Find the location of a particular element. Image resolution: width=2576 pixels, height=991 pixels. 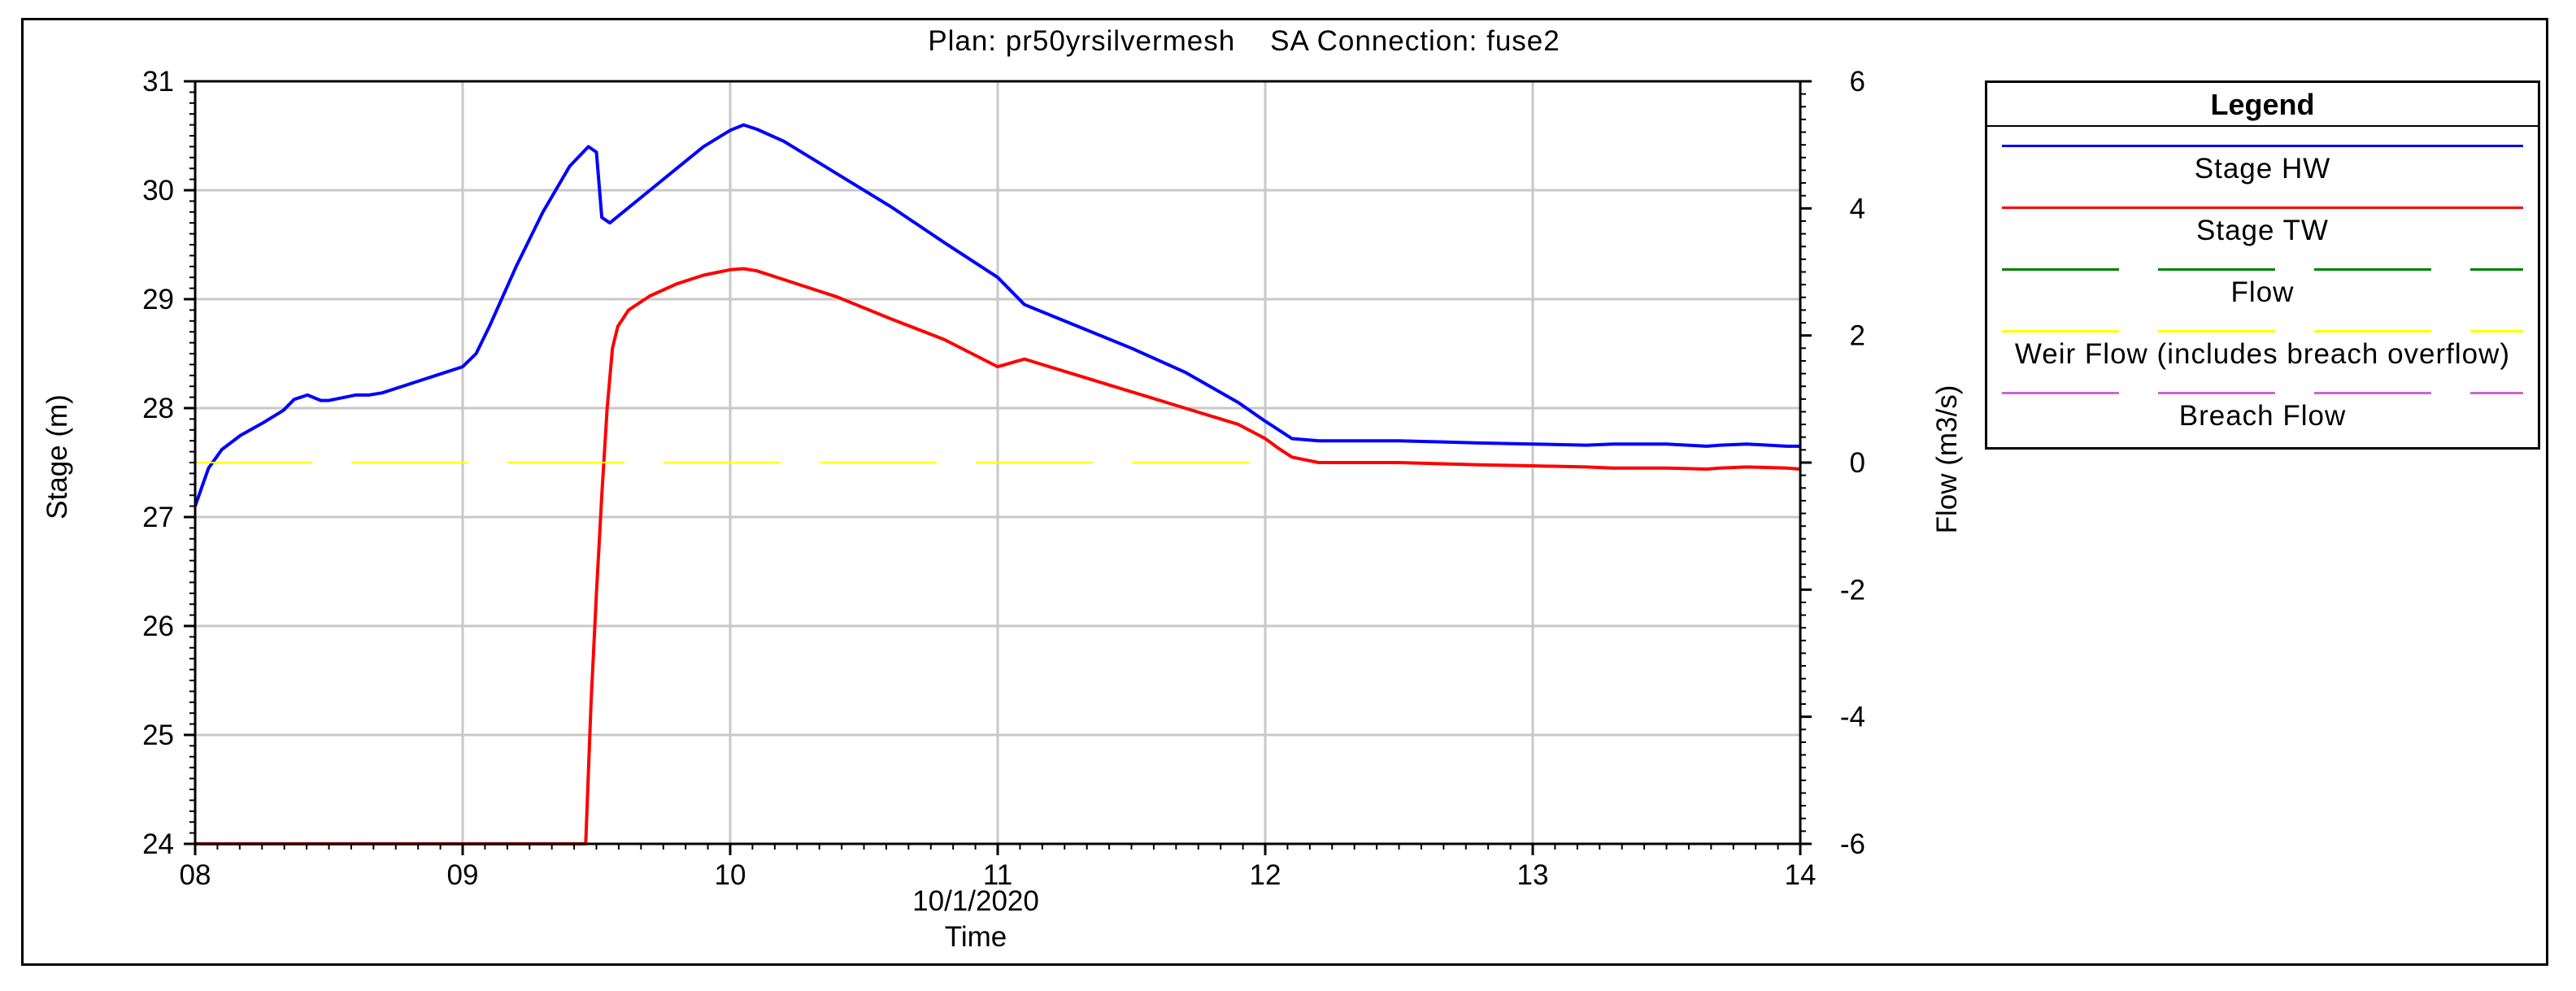

legend-label-weir-flow-includes-breach-overflow: Weir Flow (includes breach overflow) is located at coordinates (2263, 354).